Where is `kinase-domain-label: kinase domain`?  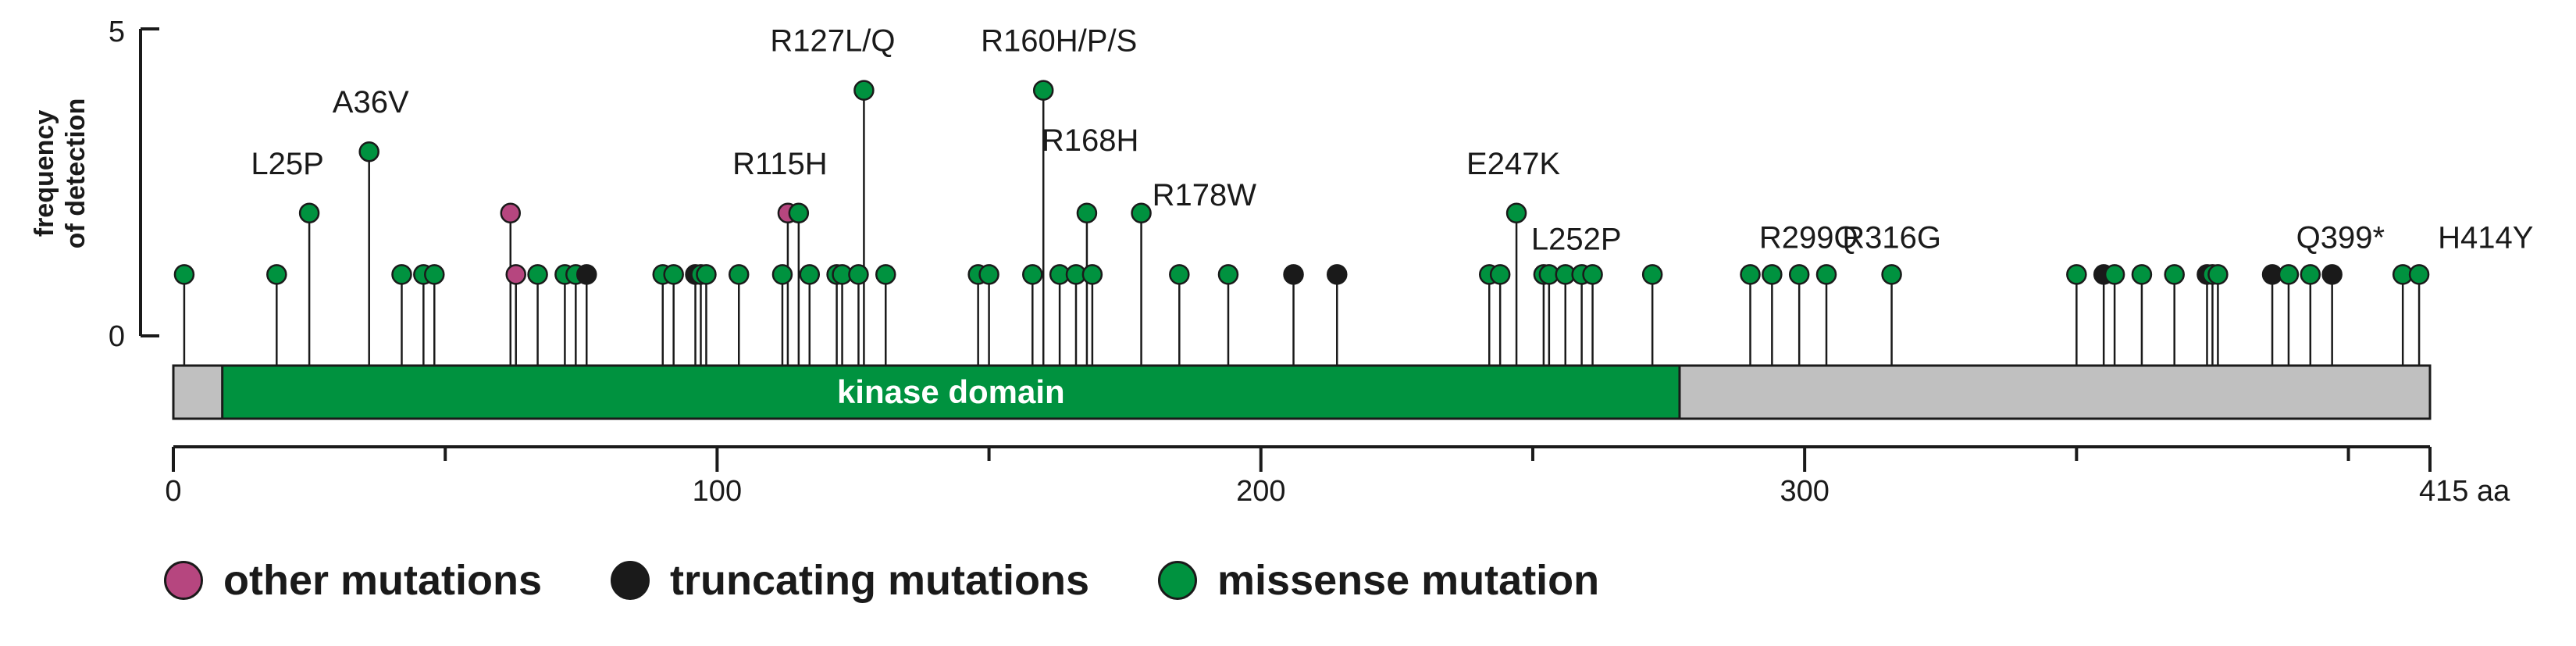
kinase-domain-label: kinase domain is located at coordinates (951, 391).